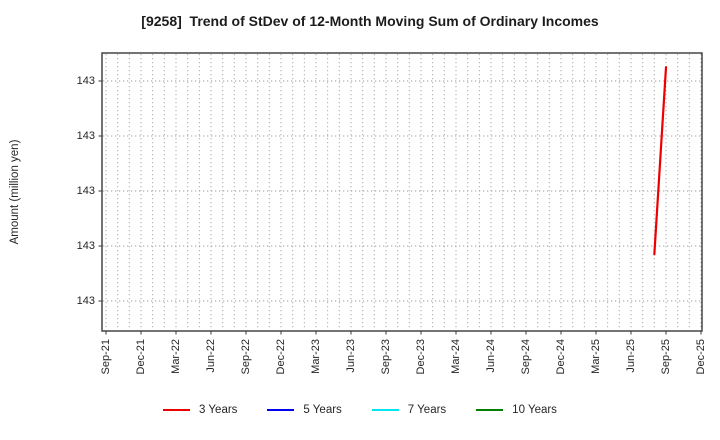  What do you see at coordinates (660, 161) in the screenshot?
I see `series-line-3-years` at bounding box center [660, 161].